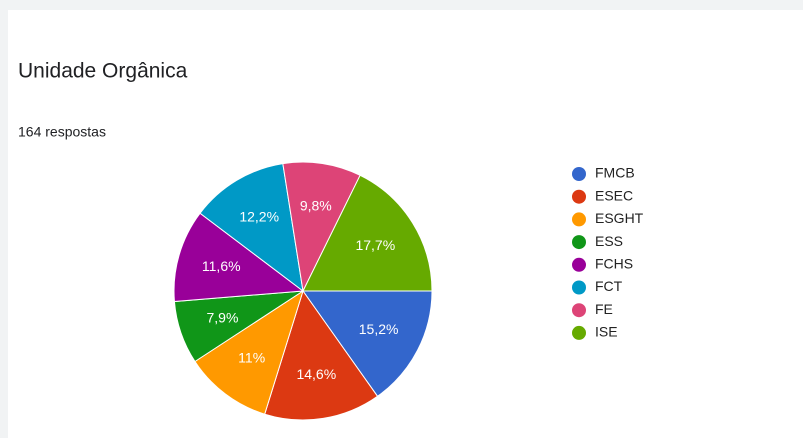  I want to click on response-count: 164 respostas, so click(62, 132).